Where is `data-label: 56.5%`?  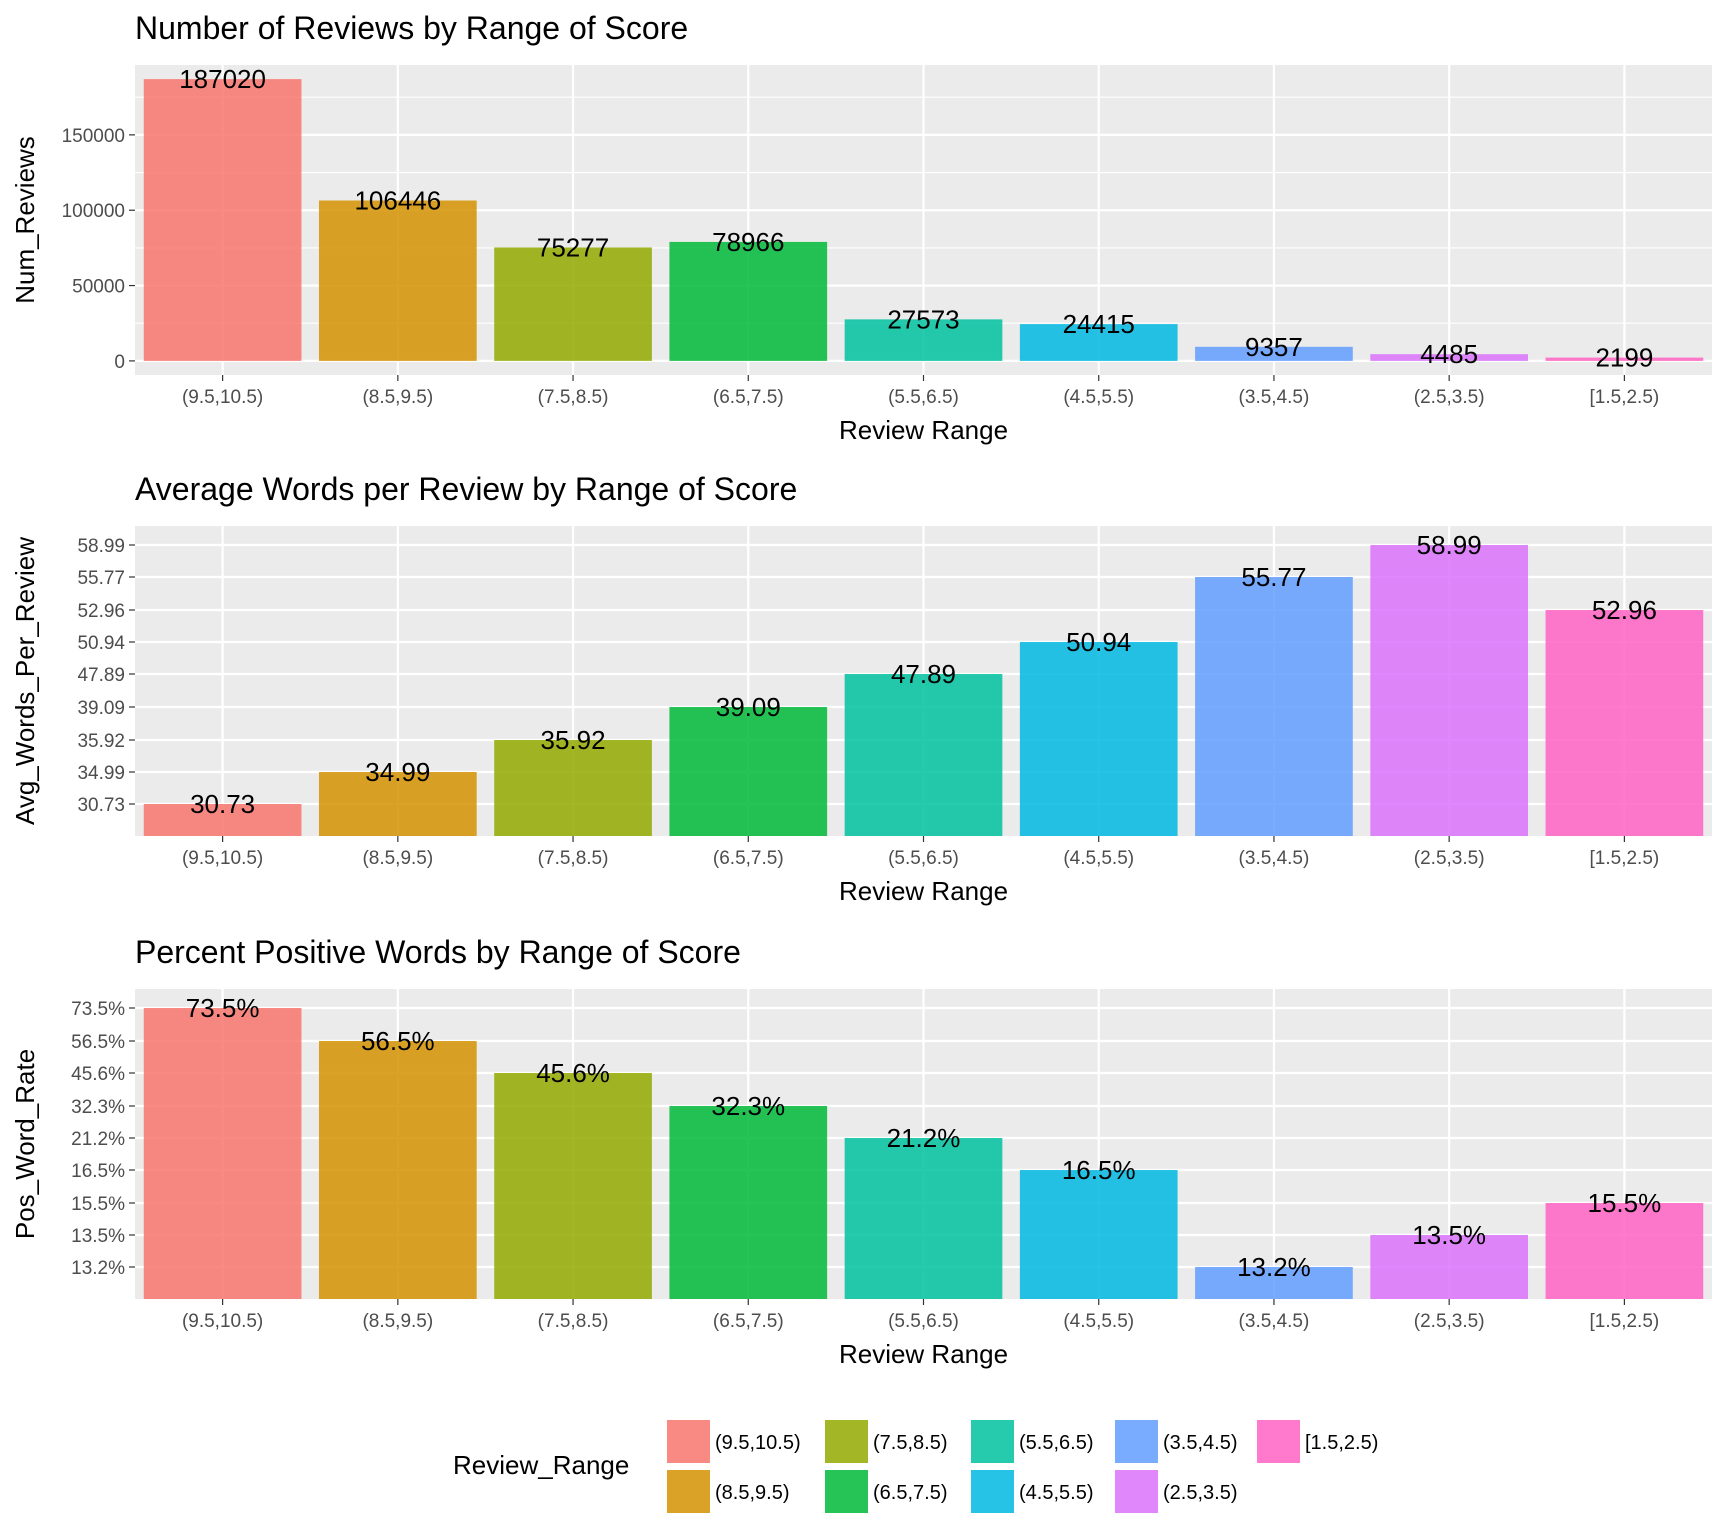
data-label: 56.5% is located at coordinates (398, 1041).